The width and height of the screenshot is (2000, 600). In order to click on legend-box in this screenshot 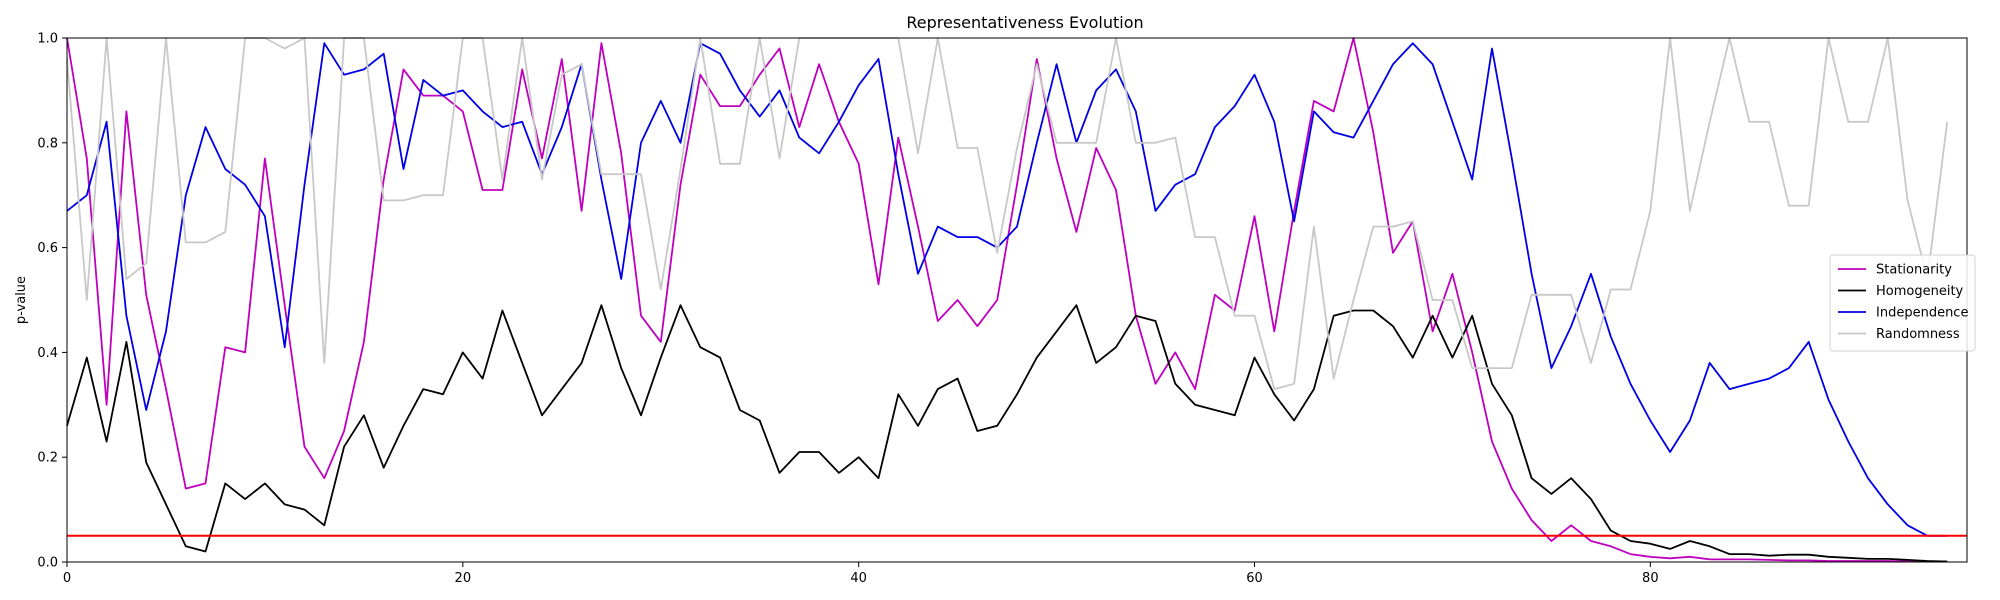, I will do `click(1902, 303)`.